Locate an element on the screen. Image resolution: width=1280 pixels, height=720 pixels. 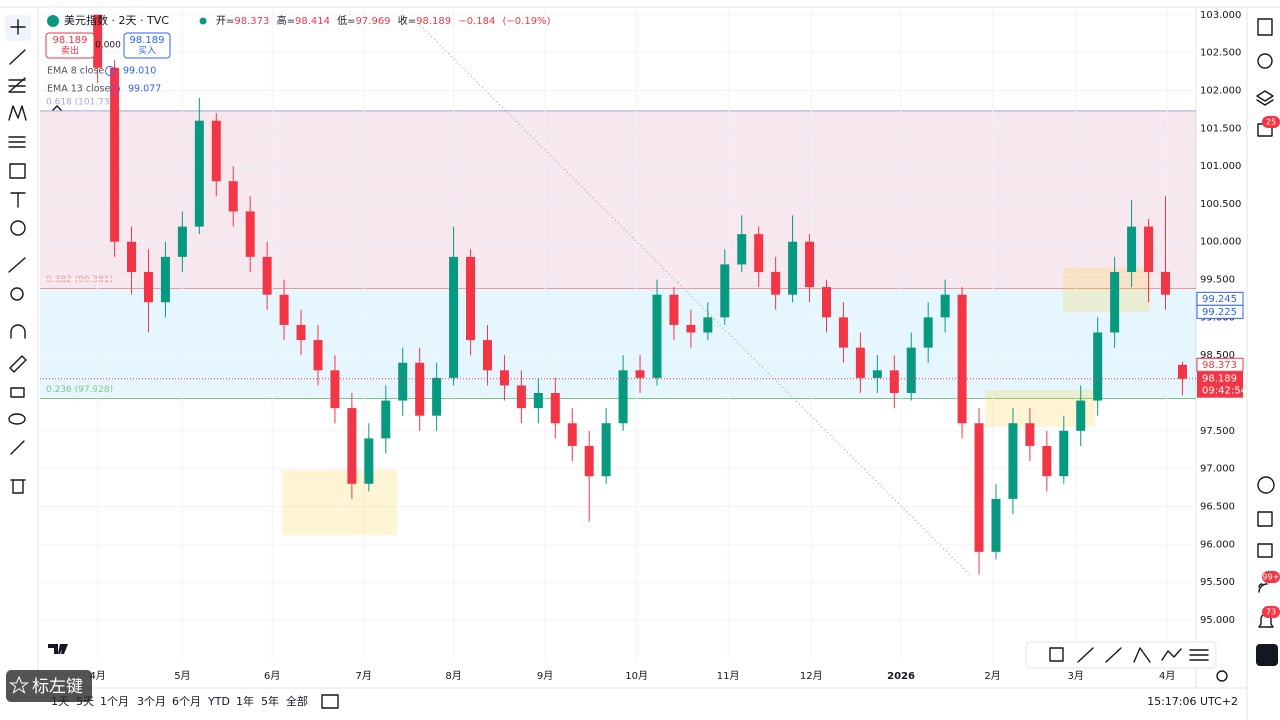
watchlist is located at coordinates (1265, 27).